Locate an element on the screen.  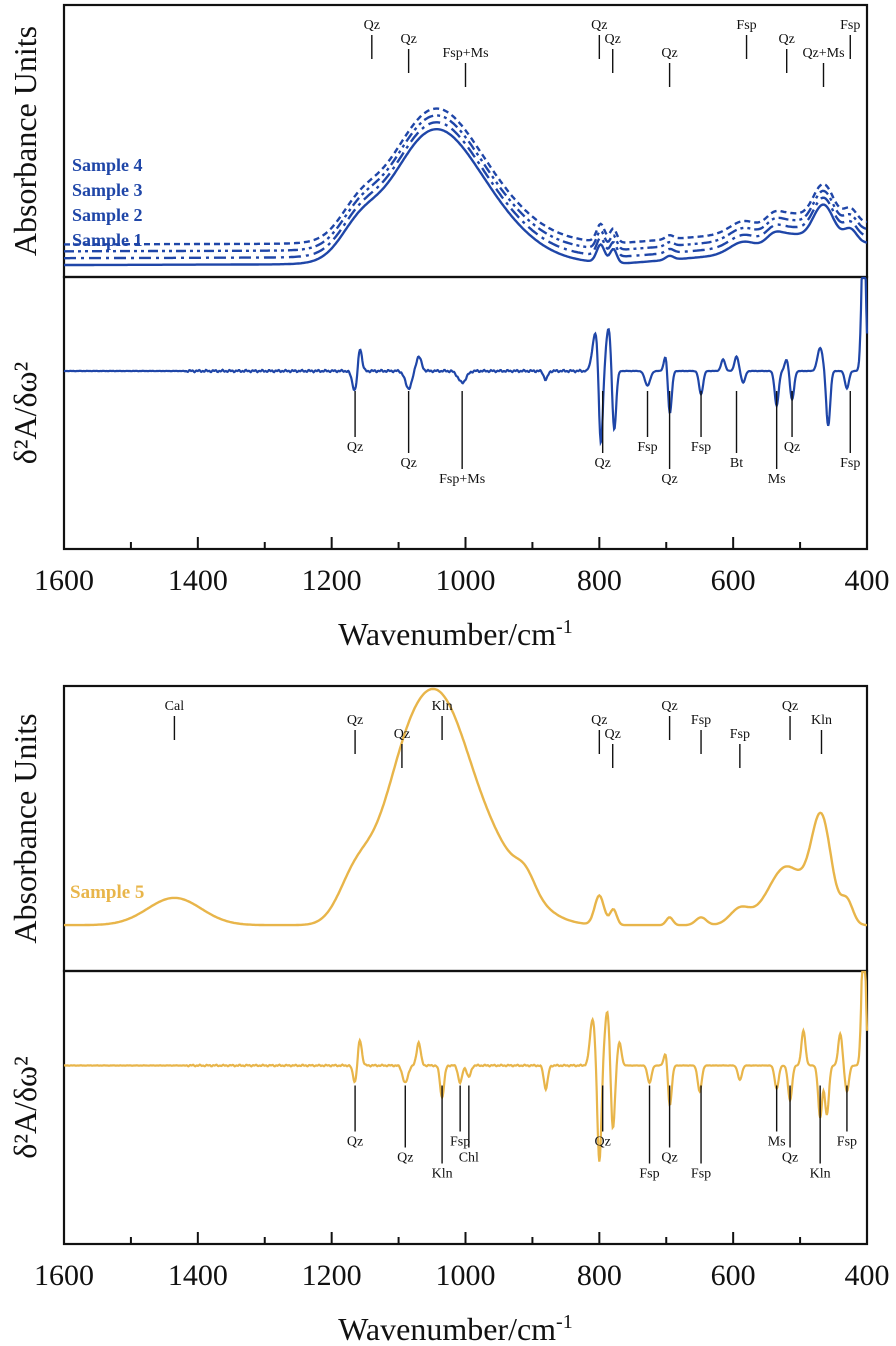
lower-annotation: Bt is located at coordinates (736, 463).